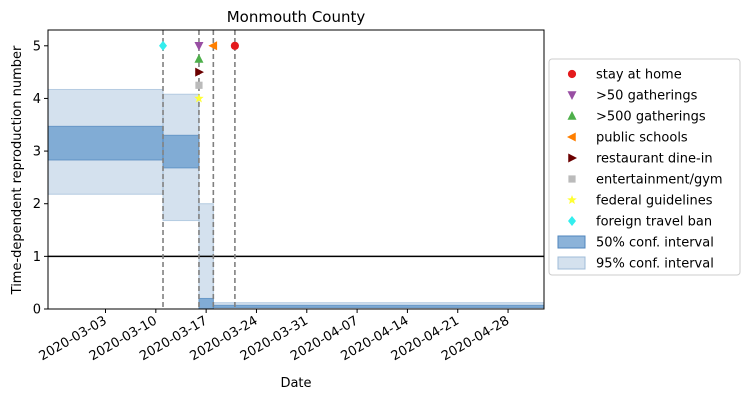  Describe the element at coordinates (37, 152) in the screenshot. I see `y-tick-label: 3` at that location.